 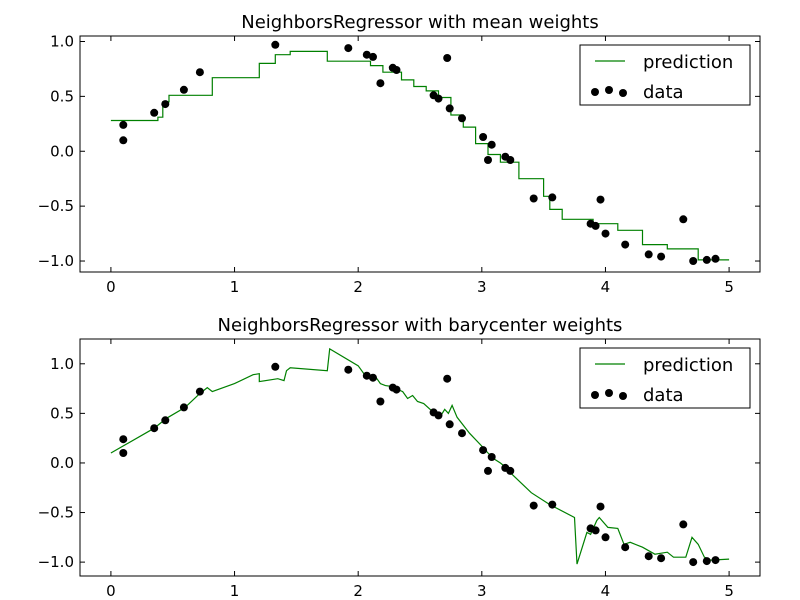 What do you see at coordinates (62, 96) in the screenshot?
I see `y-tick-label: 0.5` at bounding box center [62, 96].